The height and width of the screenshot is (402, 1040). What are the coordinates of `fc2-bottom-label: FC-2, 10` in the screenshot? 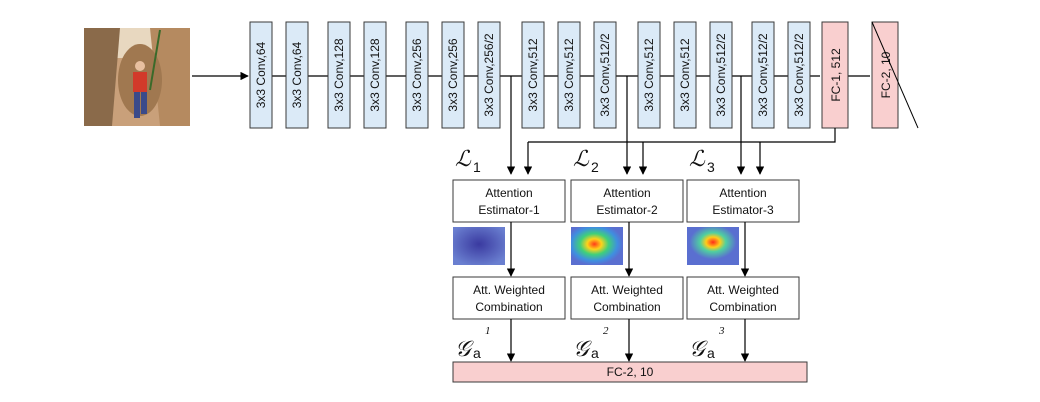 It's located at (630, 372).